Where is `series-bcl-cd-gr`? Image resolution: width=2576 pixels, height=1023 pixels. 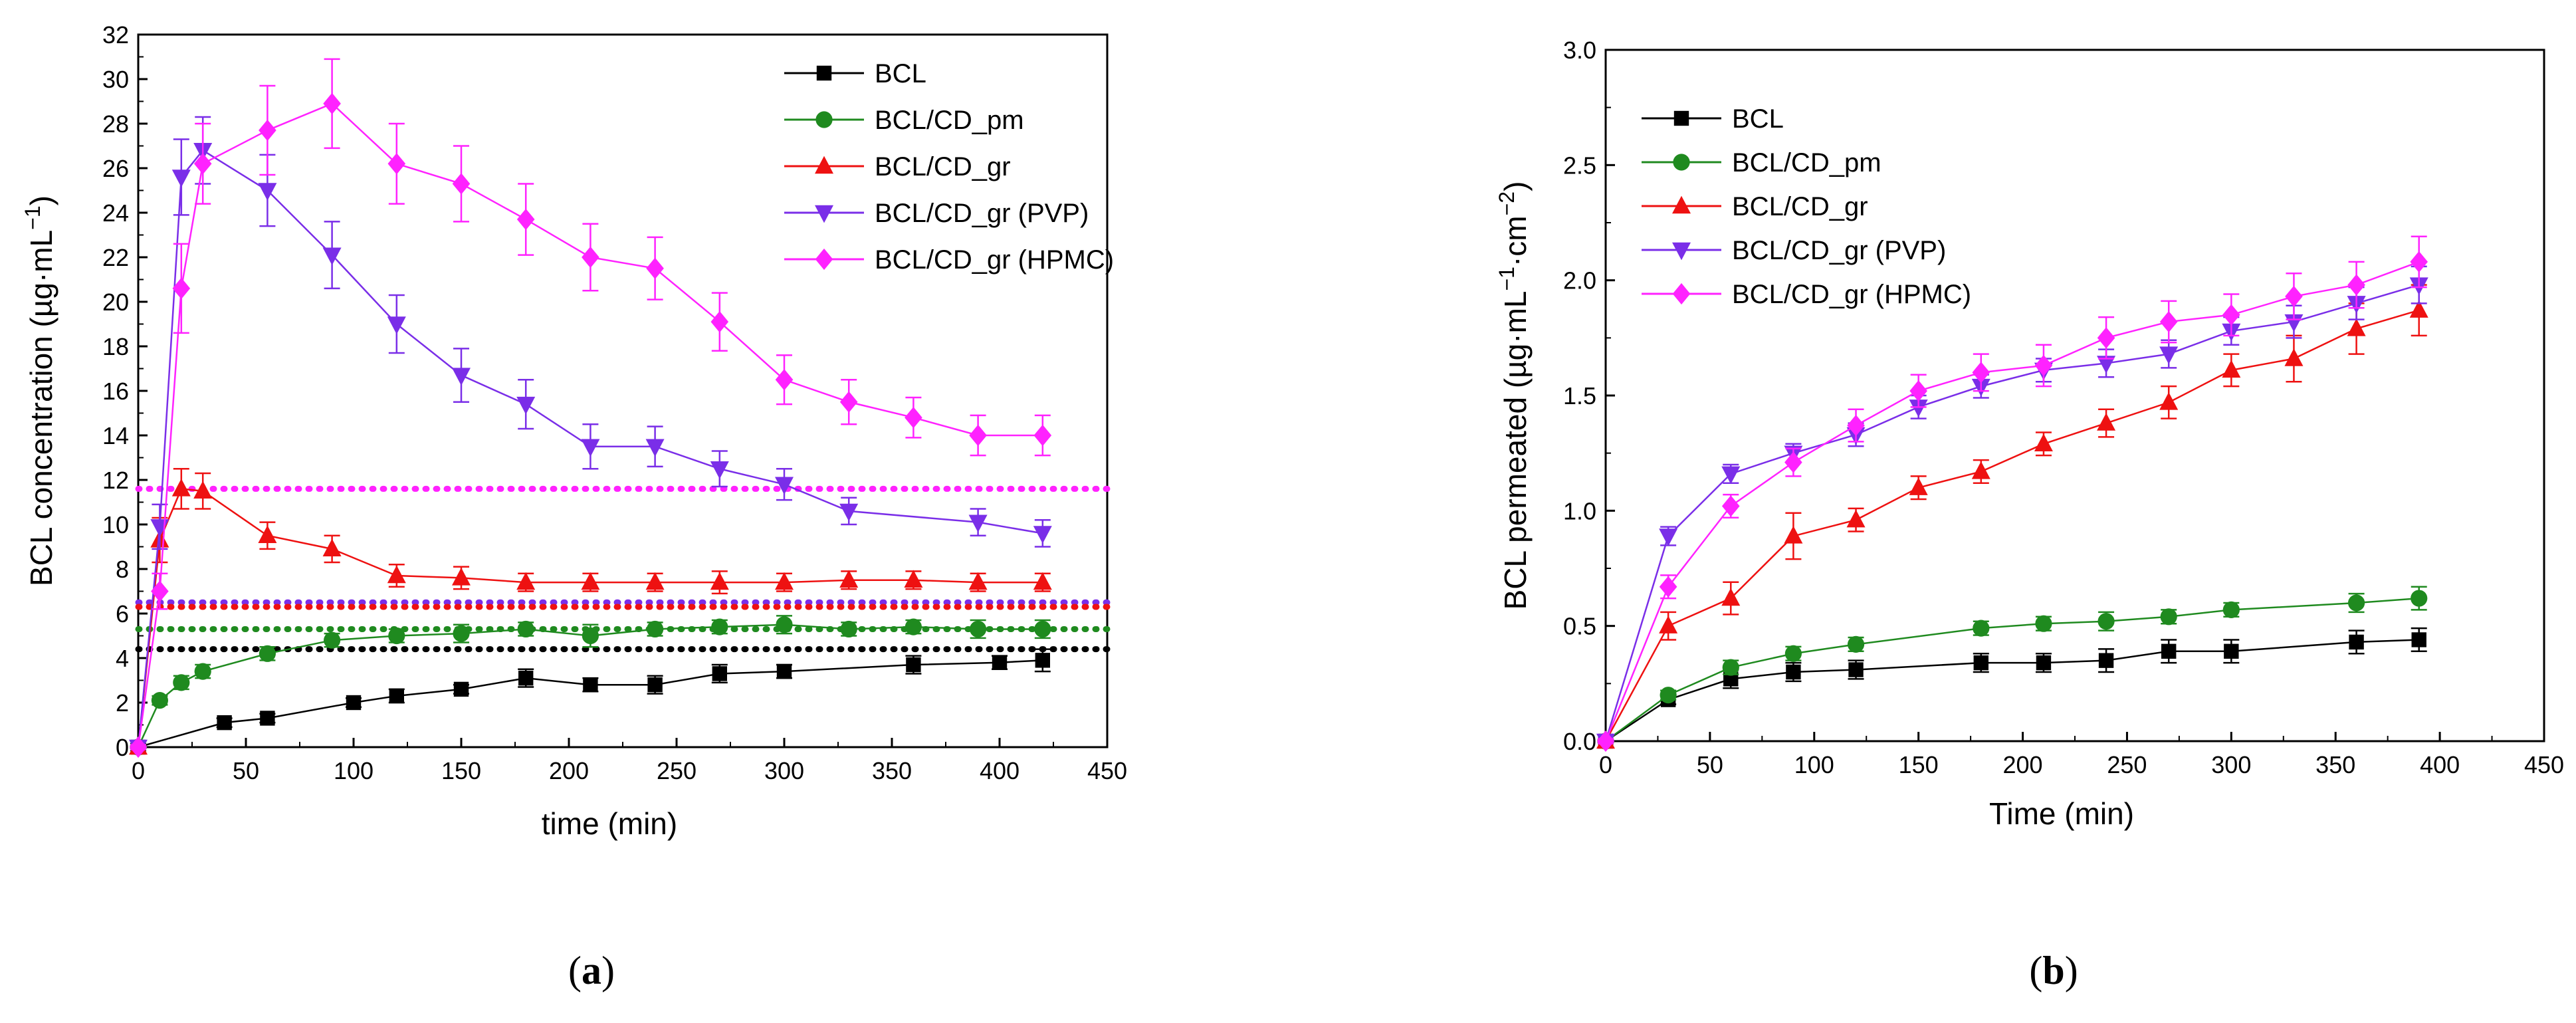
series-bcl-cd-gr is located at coordinates (2012, 516).